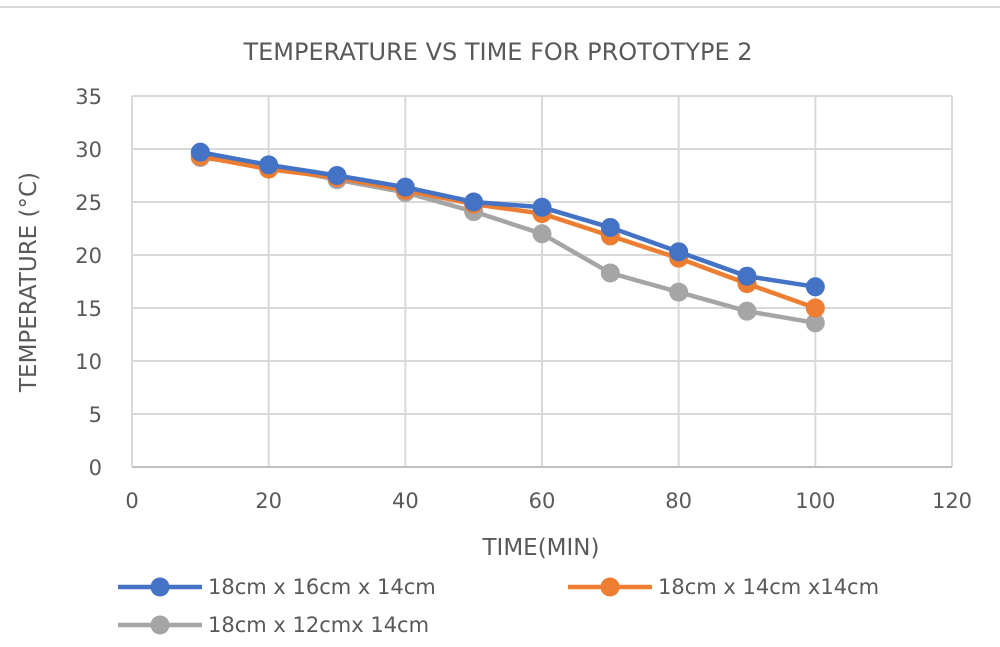  What do you see at coordinates (29, 282) in the screenshot?
I see `y-axis-title: TEMPERATURE (°C)` at bounding box center [29, 282].